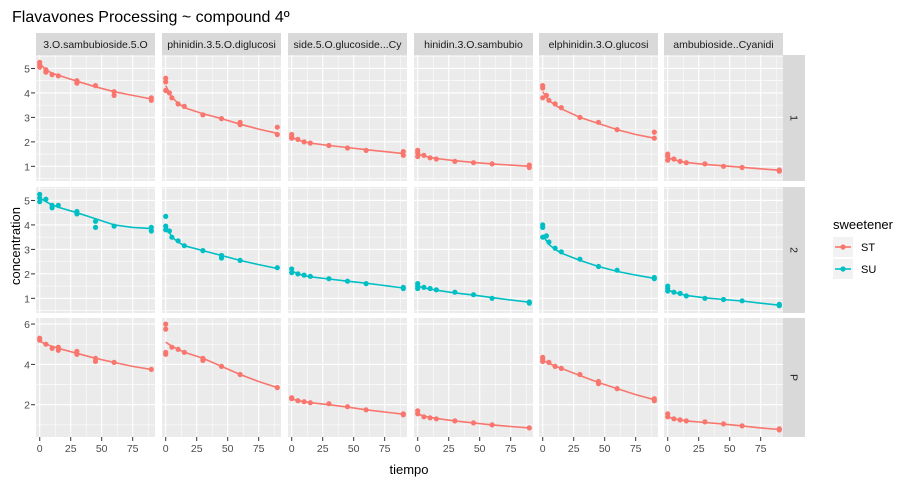  What do you see at coordinates (348, 45) in the screenshot?
I see `facet-strip-col-label-2: side.5.O.glucoside...Cy` at bounding box center [348, 45].